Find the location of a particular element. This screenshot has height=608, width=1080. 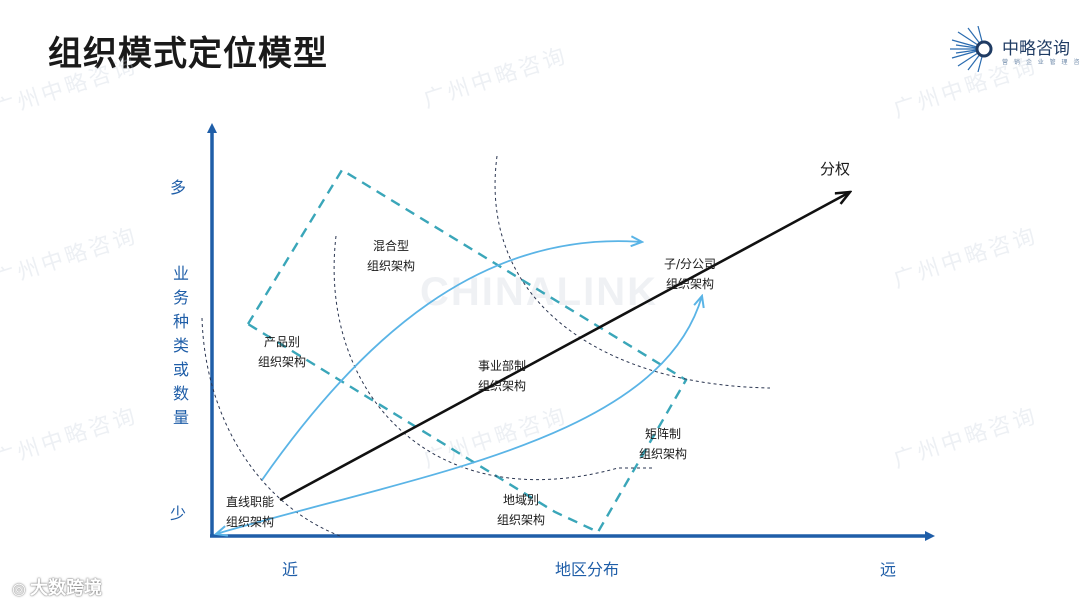

node-functional-type: 组织架构 is located at coordinates (250, 522).